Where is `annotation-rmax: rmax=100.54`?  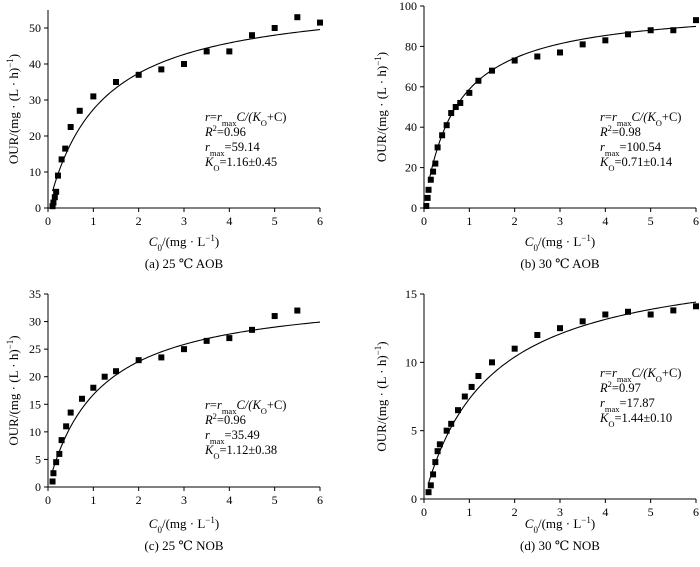 annotation-rmax: rmax=100.54 is located at coordinates (631, 149).